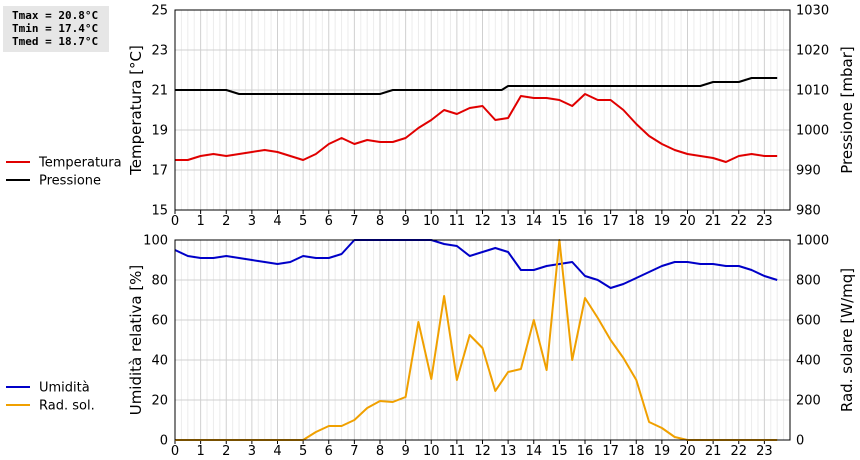 The image size is (860, 460). What do you see at coordinates (55, 41) in the screenshot?
I see `stat-tmed: Tmed = 18.7°C` at bounding box center [55, 41].